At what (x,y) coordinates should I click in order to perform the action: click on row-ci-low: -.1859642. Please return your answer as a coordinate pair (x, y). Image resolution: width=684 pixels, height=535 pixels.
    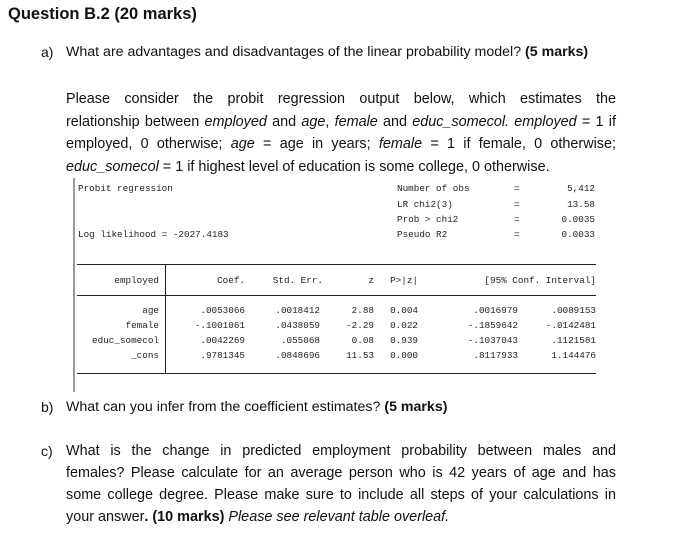
    Looking at the image, I should click on (492, 325).